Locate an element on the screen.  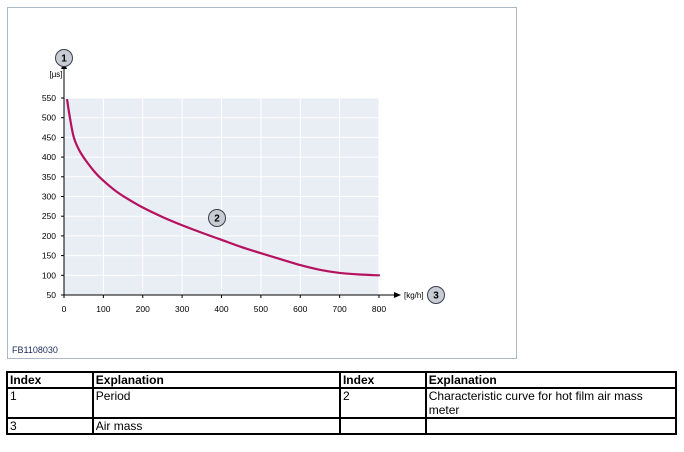
y-tick-label: 550 is located at coordinates (49, 98).